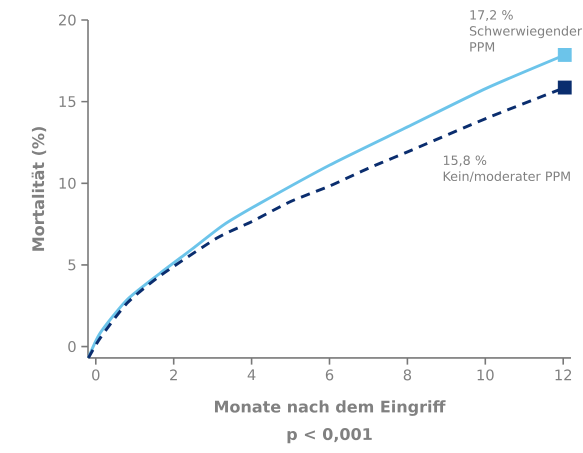 Image resolution: width=583 pixels, height=453 pixels. Describe the element at coordinates (330, 436) in the screenshot. I see `text: p < 0,001` at that location.